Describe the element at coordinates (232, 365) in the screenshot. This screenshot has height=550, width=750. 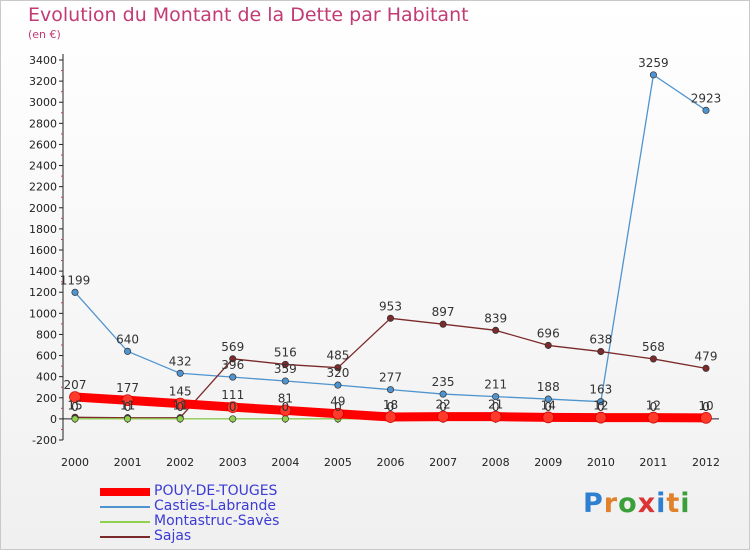
I see `data-label: 396` at that location.